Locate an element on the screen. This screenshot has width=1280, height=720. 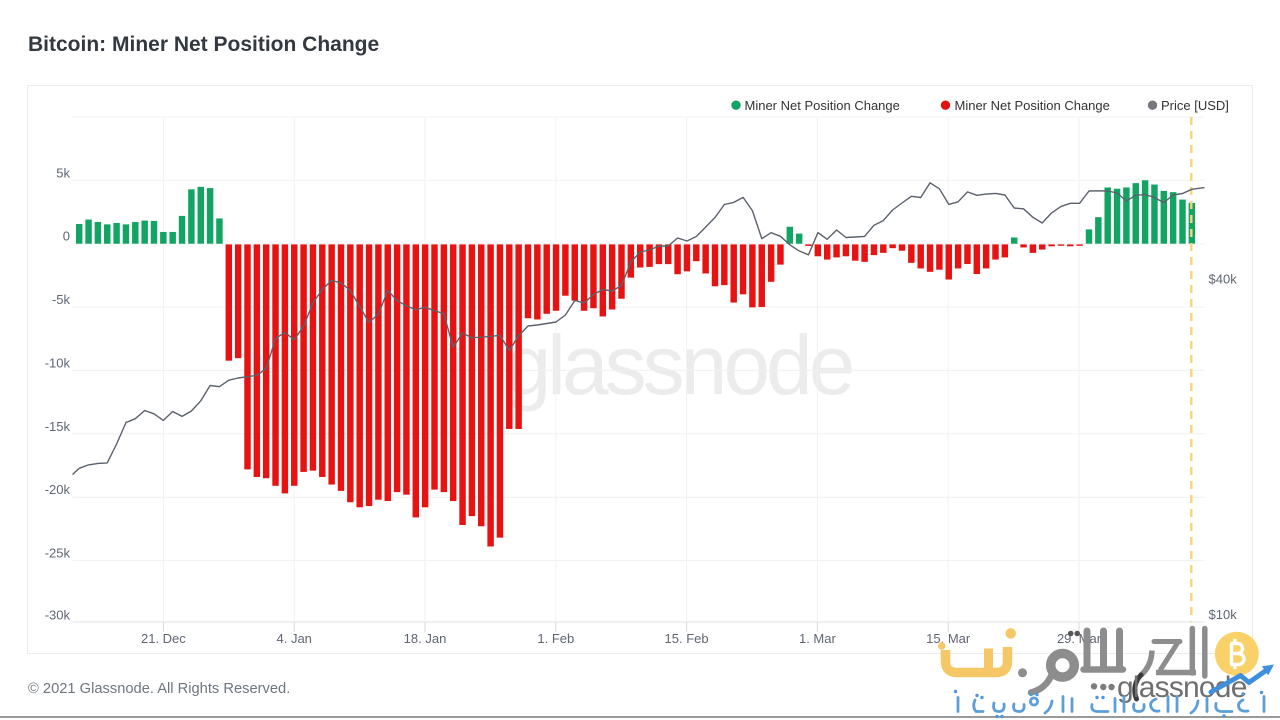
svg-text: 0 is located at coordinates (66, 236).